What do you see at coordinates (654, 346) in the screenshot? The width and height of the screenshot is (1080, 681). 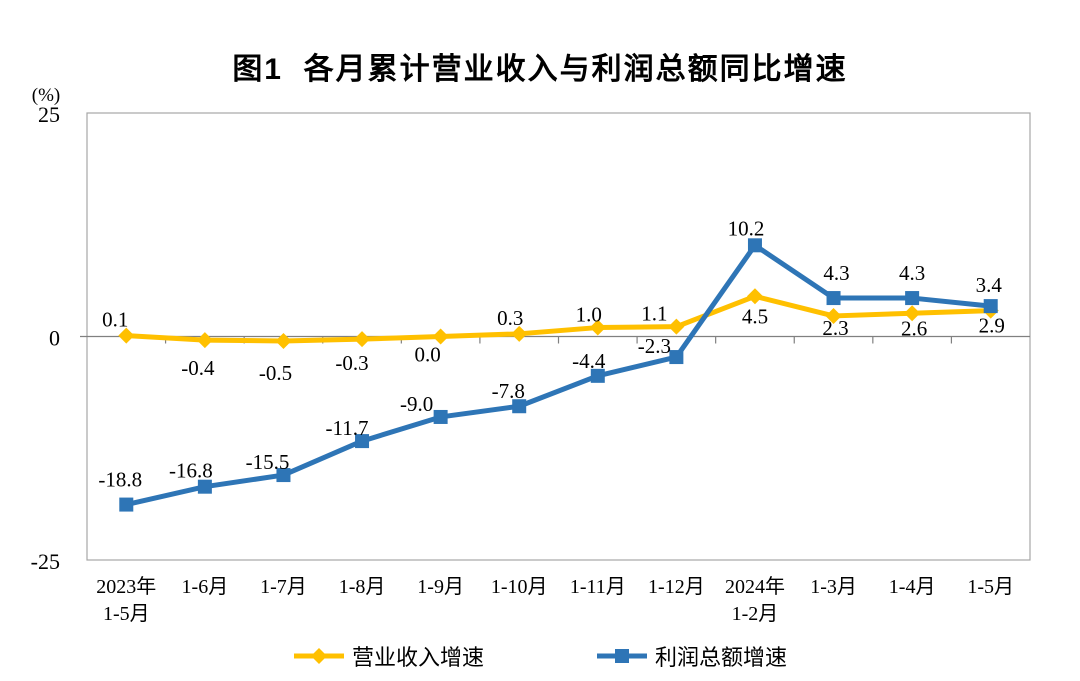 I see `series-1-value-label: -2.3` at bounding box center [654, 346].